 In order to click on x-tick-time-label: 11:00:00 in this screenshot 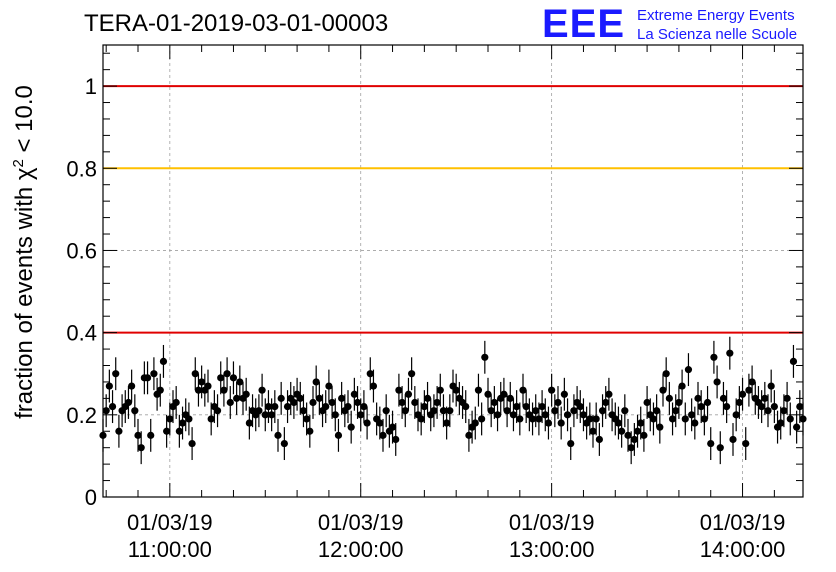, I will do `click(170, 549)`.